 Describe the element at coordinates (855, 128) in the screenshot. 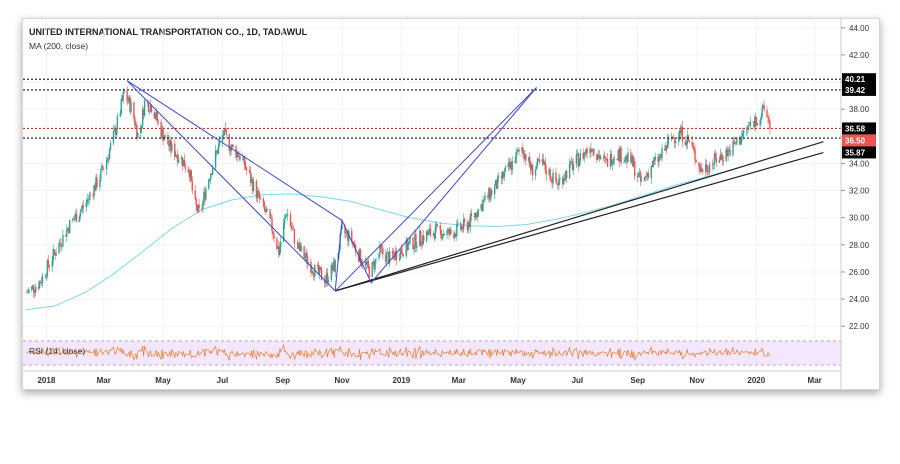

I see `price-tag-label: 36.58` at that location.